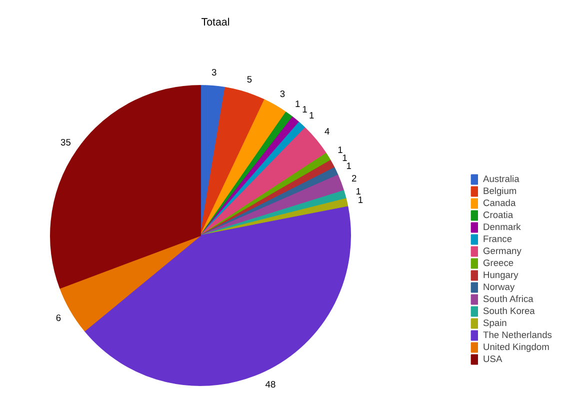 This screenshot has width=564, height=402. What do you see at coordinates (498, 215) in the screenshot?
I see `legend-label: Croatia` at bounding box center [498, 215].